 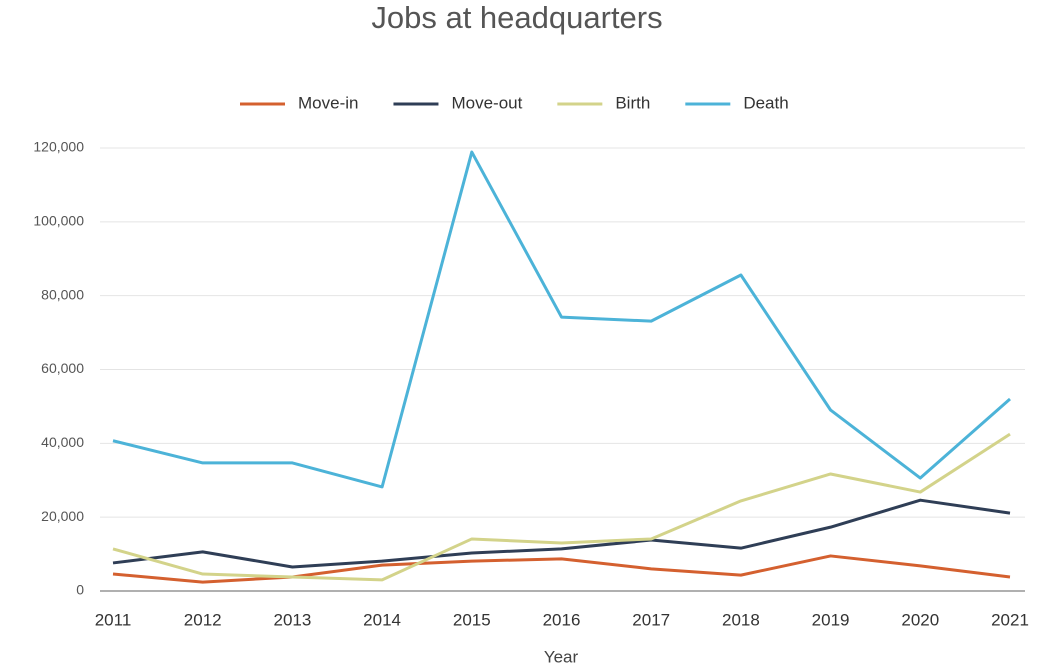 I want to click on x-tick-label: 2012, so click(x=203, y=619).